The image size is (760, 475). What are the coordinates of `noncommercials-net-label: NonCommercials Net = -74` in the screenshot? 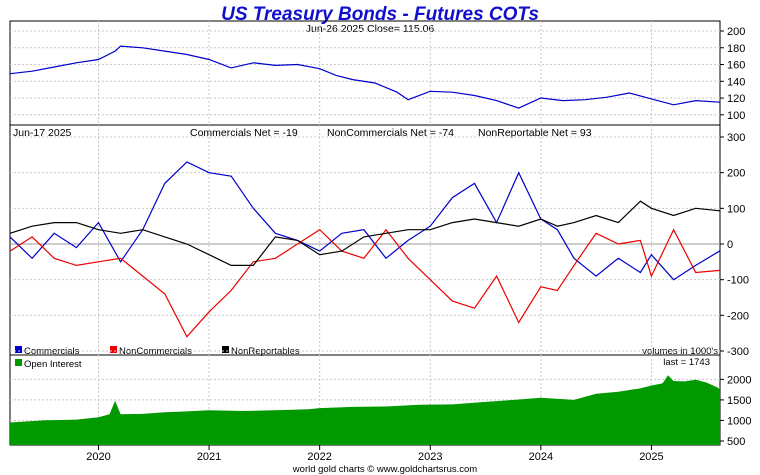 It's located at (390, 133).